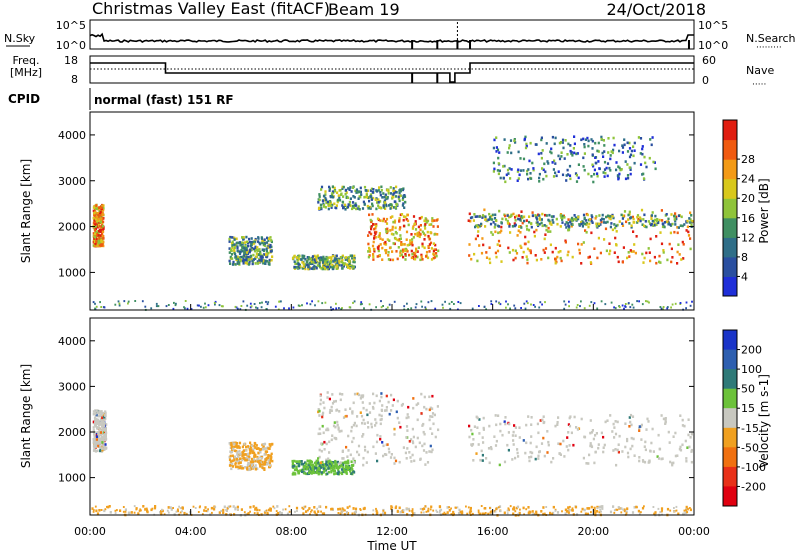 This screenshot has width=800, height=554. I want to click on velocity-ylabel: Slant Range [km], so click(26, 416).